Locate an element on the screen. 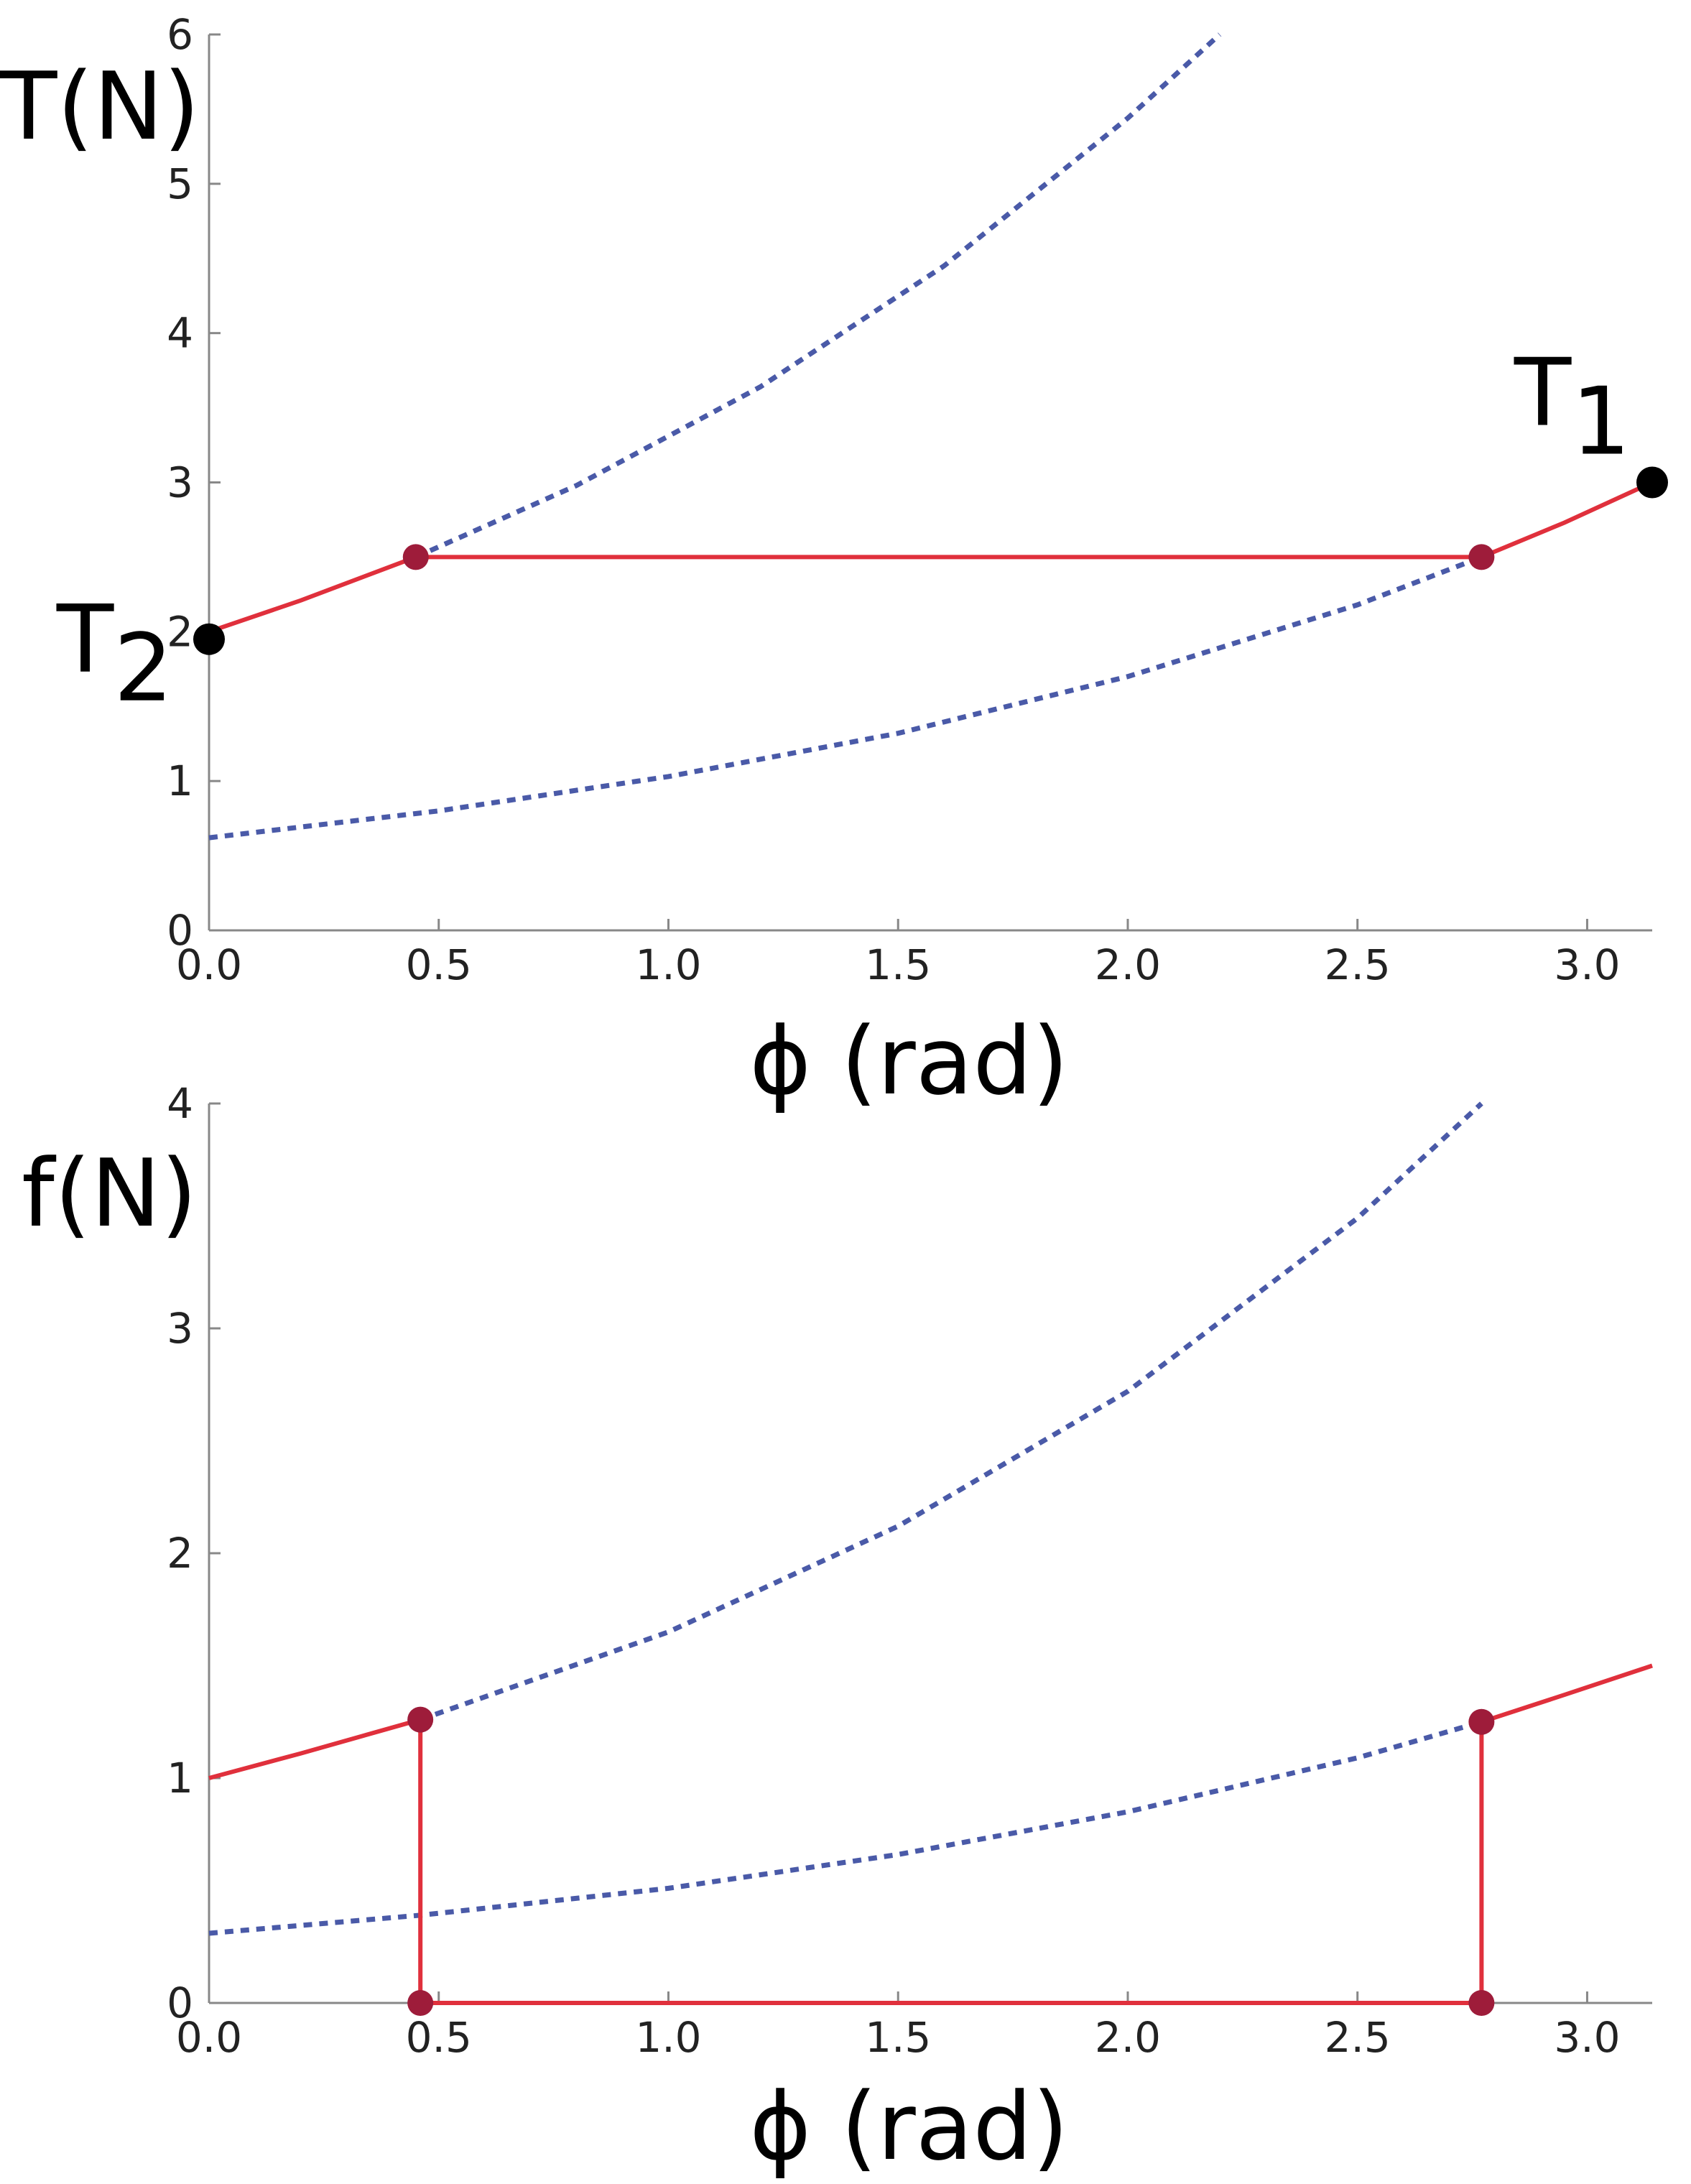  annotation-label: T1 is located at coordinates (1573, 407).